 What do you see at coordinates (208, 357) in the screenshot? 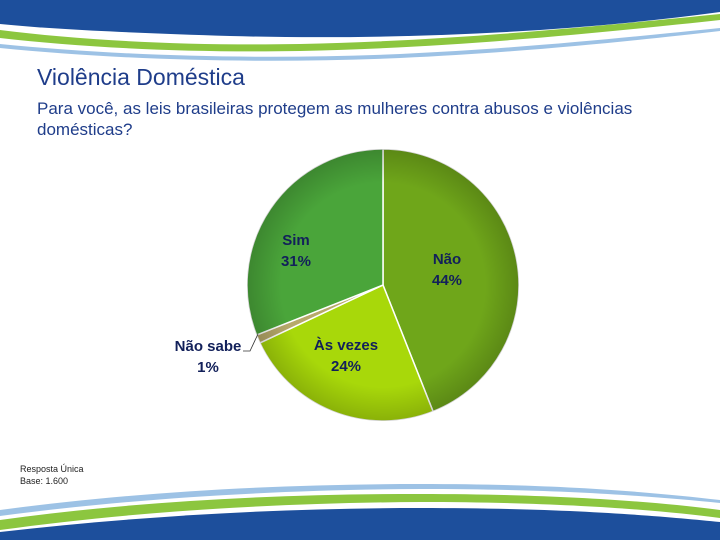
I see `slice-label: Não sabe 1%` at bounding box center [208, 357].